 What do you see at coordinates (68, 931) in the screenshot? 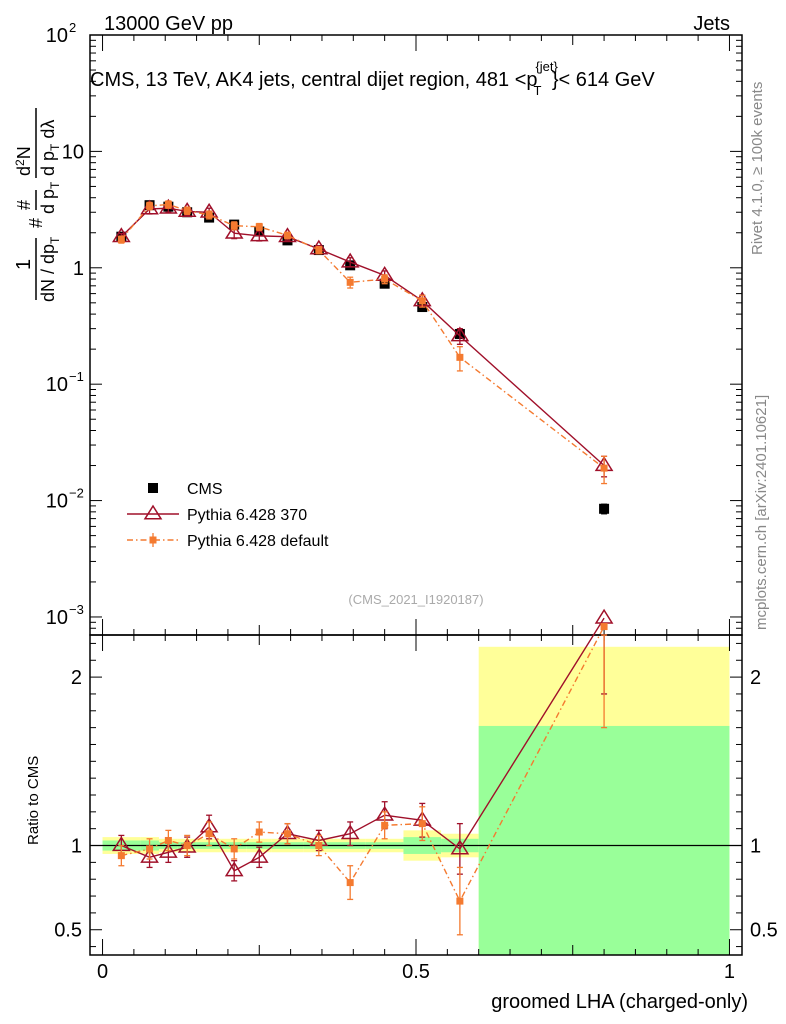
I see `ratio-y-tick-label-left: 0.5` at bounding box center [68, 931].